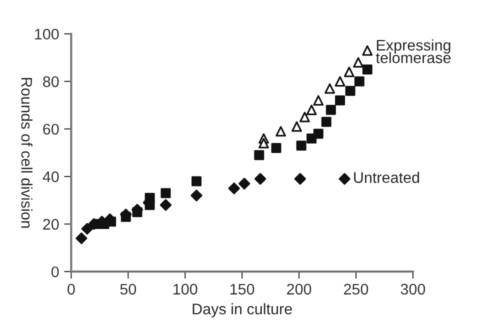 This screenshot has width=491, height=332. What do you see at coordinates (413, 289) in the screenshot?
I see `x-tick-label: 300` at bounding box center [413, 289].